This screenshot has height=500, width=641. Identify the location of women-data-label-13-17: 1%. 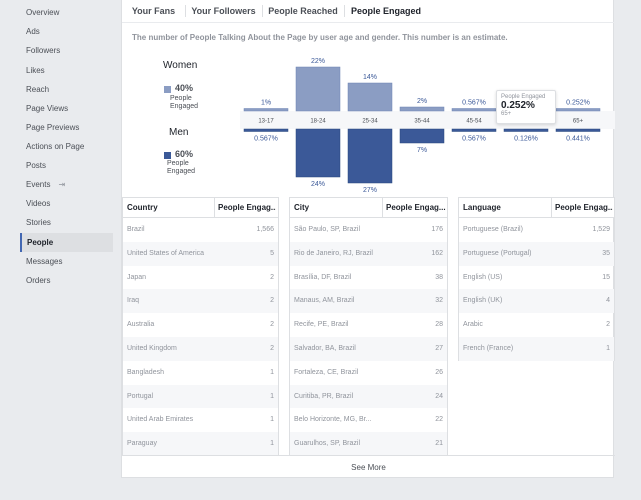
(266, 103).